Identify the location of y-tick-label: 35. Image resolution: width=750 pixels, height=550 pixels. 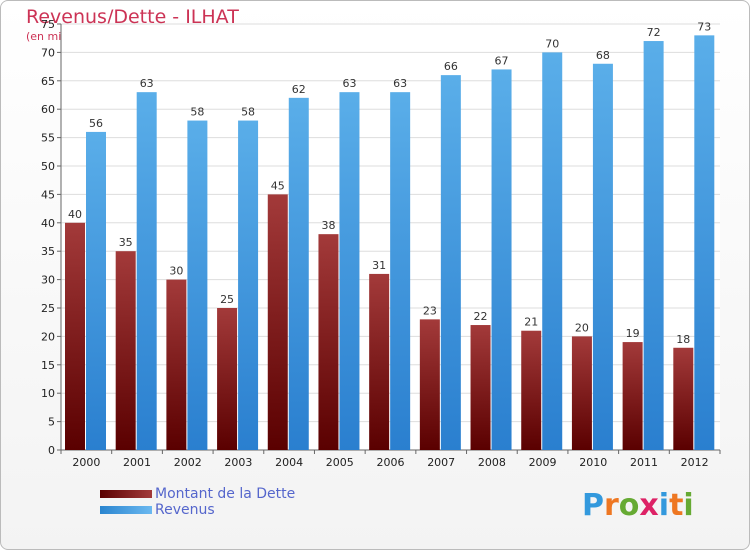
(48, 251).